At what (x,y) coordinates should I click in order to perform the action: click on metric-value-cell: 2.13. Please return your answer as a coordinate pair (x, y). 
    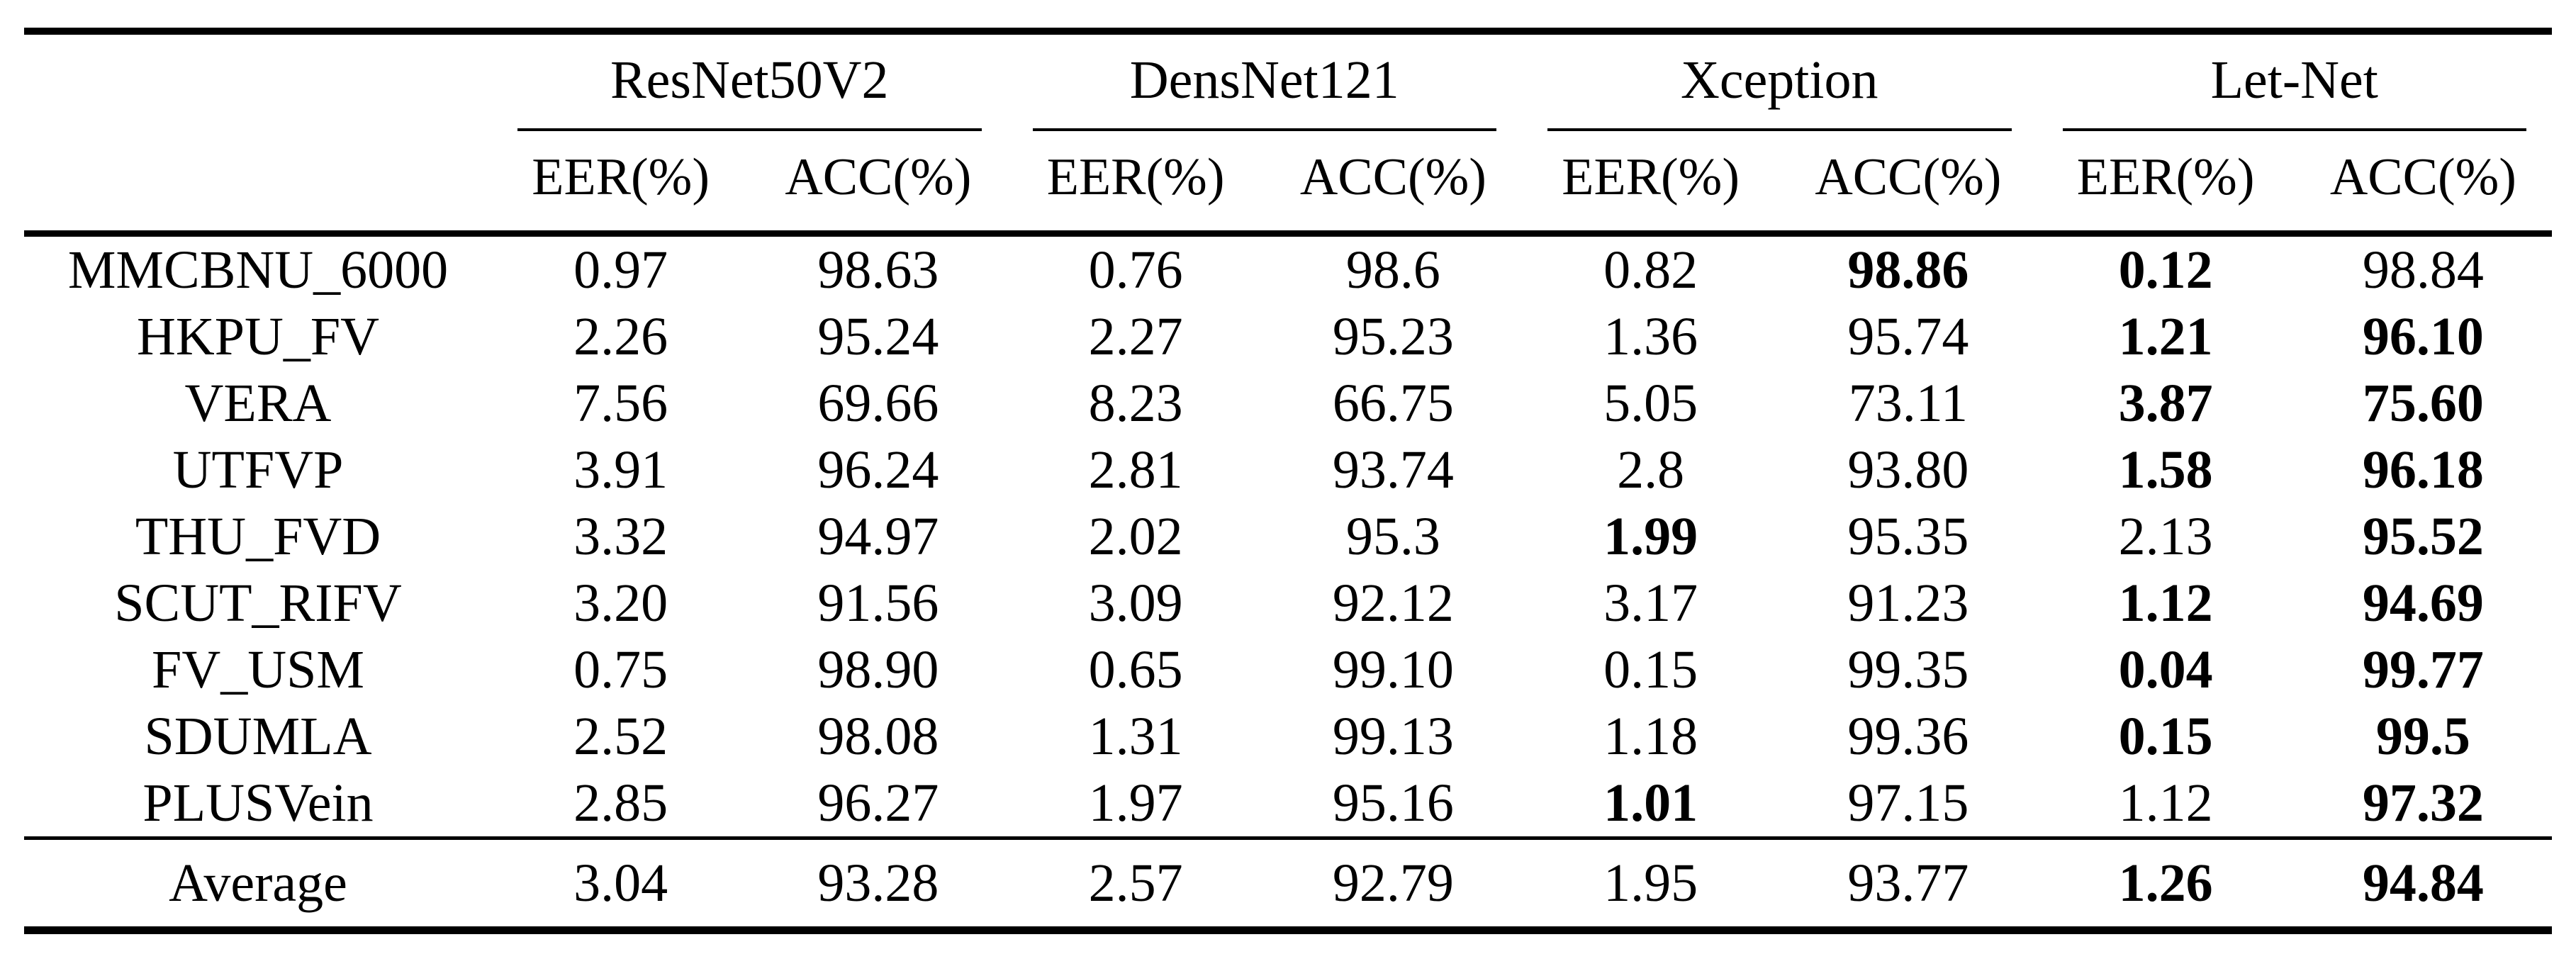
    Looking at the image, I should click on (2165, 536).